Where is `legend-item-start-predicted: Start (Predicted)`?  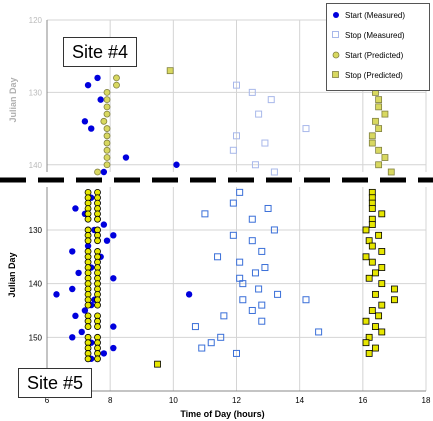 legend-item-start-predicted: Start (Predicted) is located at coordinates (367, 55).